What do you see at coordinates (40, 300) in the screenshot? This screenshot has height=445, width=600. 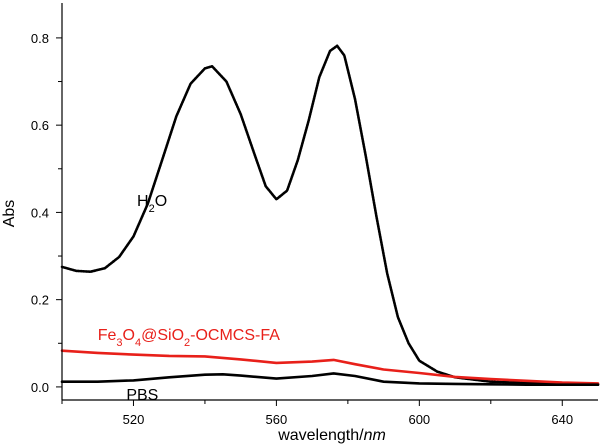 I see `y-tick-label: 0.2` at bounding box center [40, 300].